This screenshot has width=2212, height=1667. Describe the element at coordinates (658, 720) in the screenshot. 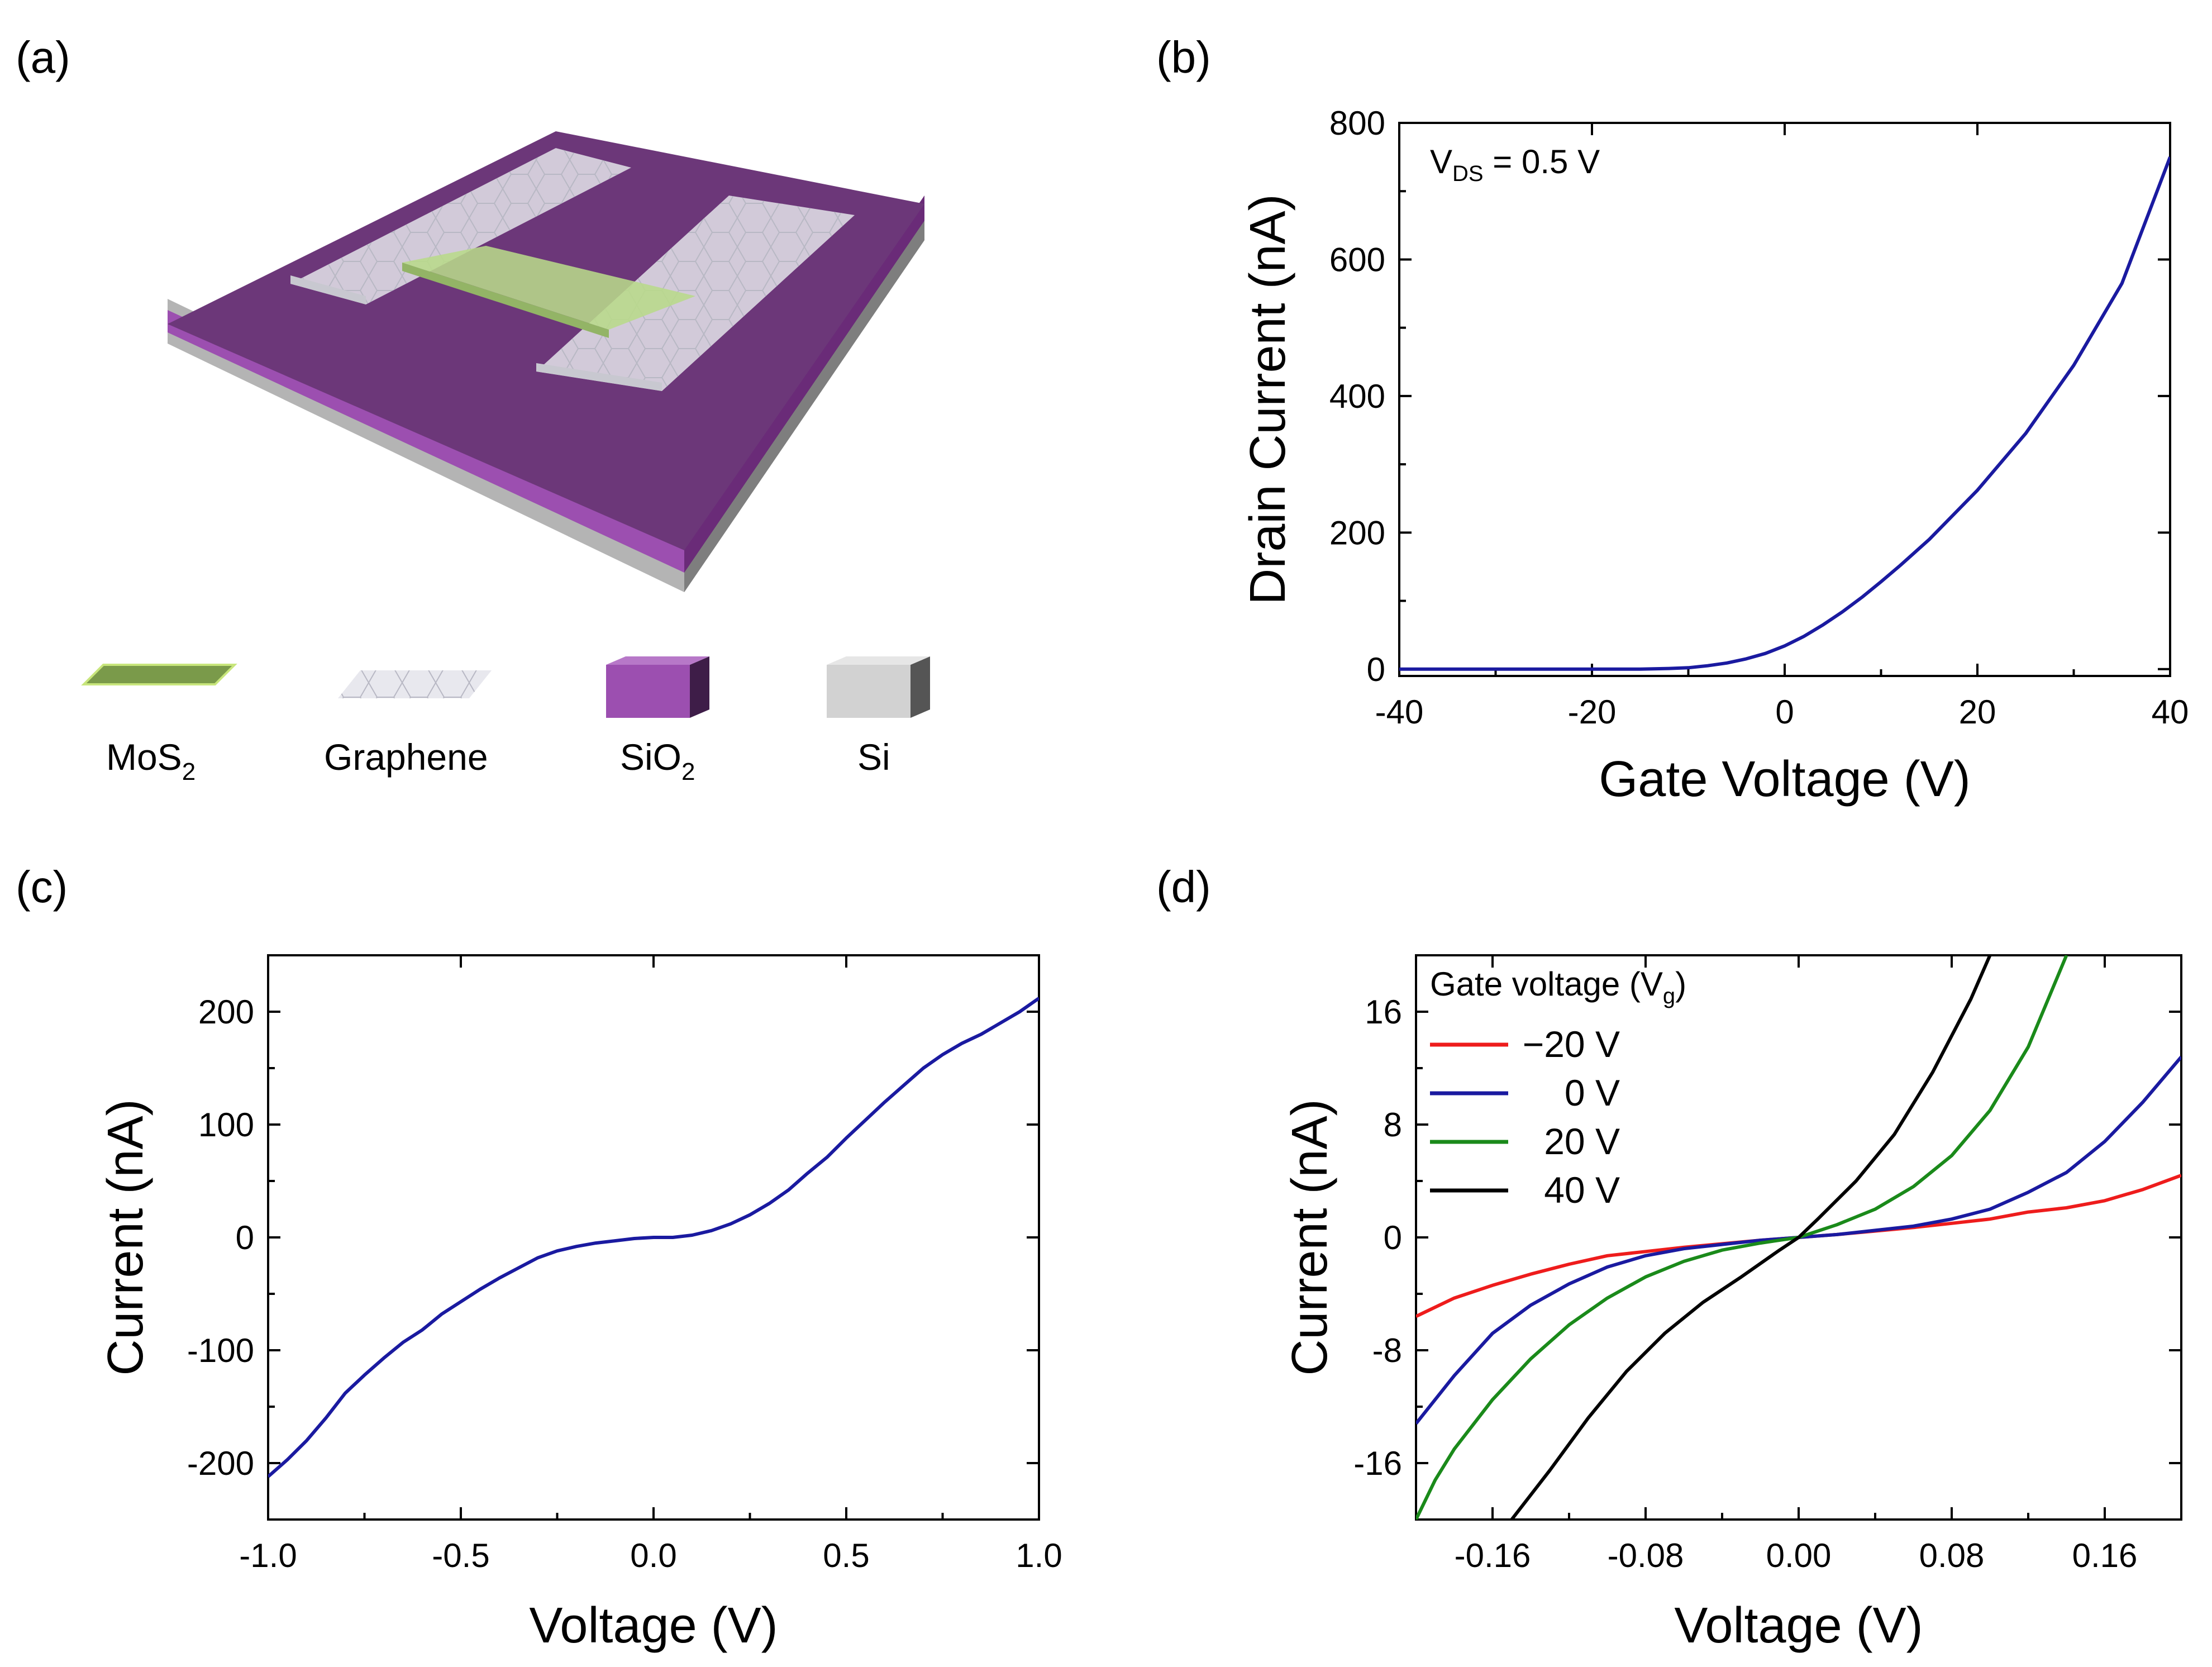

I see `legend-sio2: SiO2` at that location.